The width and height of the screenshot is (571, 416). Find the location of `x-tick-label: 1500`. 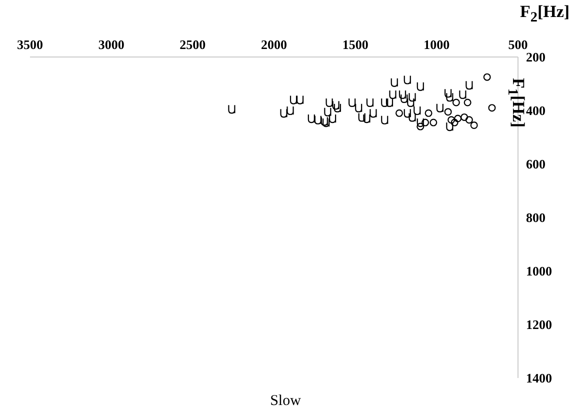

x-tick-label: 1500 is located at coordinates (355, 44).